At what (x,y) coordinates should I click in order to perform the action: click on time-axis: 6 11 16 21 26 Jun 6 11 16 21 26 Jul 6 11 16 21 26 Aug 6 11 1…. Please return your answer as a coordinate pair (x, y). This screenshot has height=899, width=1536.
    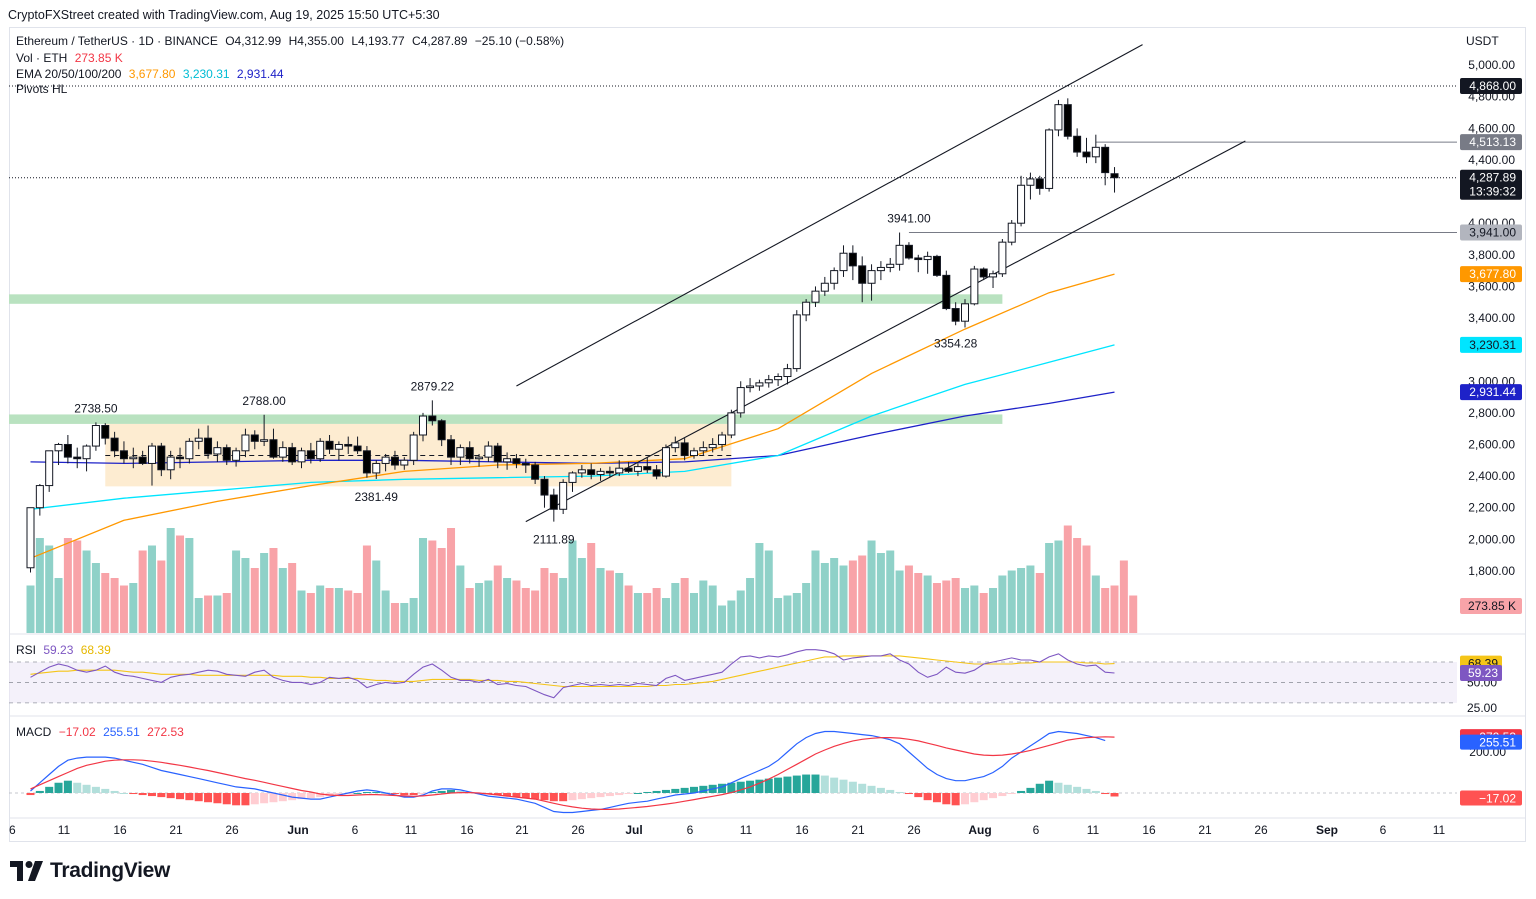
    Looking at the image, I should click on (727, 830).